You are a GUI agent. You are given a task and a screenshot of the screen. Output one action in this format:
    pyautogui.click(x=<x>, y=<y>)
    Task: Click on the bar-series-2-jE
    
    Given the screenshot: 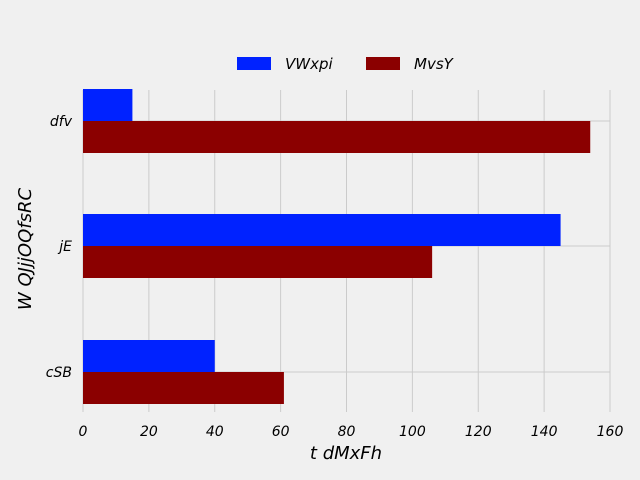 What is the action you would take?
    pyautogui.click(x=258, y=262)
    